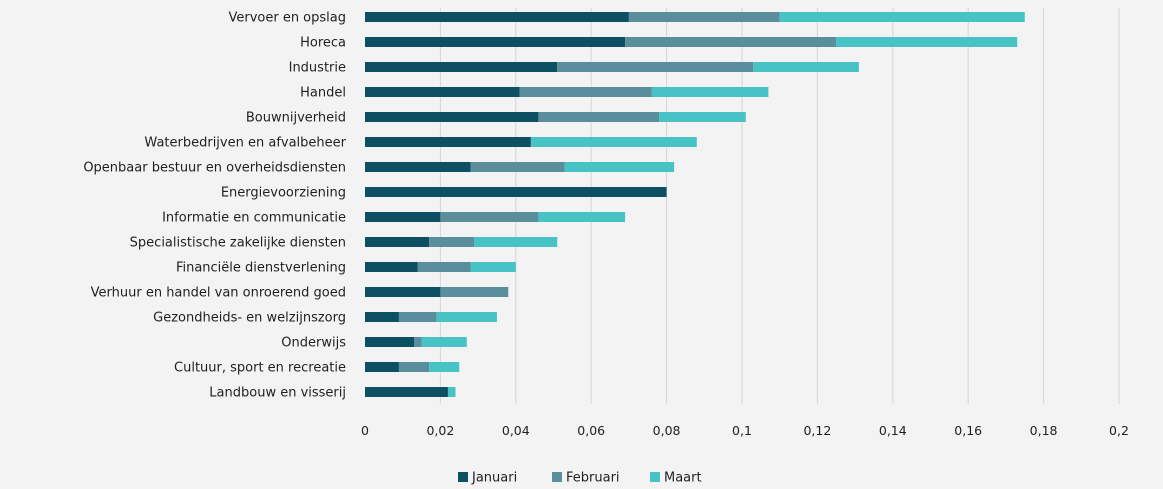 This screenshot has height=489, width=1163. What do you see at coordinates (296, 118) in the screenshot?
I see `category-label: Bouwnijverheid` at bounding box center [296, 118].